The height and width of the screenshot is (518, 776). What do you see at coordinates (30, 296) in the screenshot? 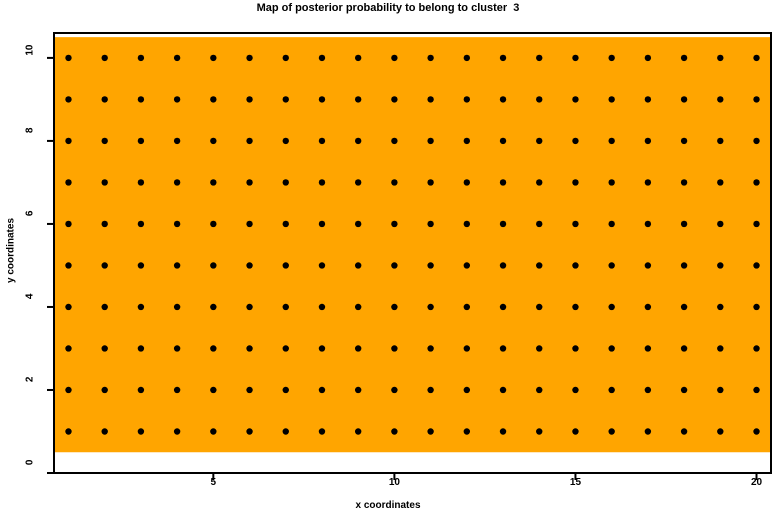
I see `y-tick-label: 4` at bounding box center [30, 296].